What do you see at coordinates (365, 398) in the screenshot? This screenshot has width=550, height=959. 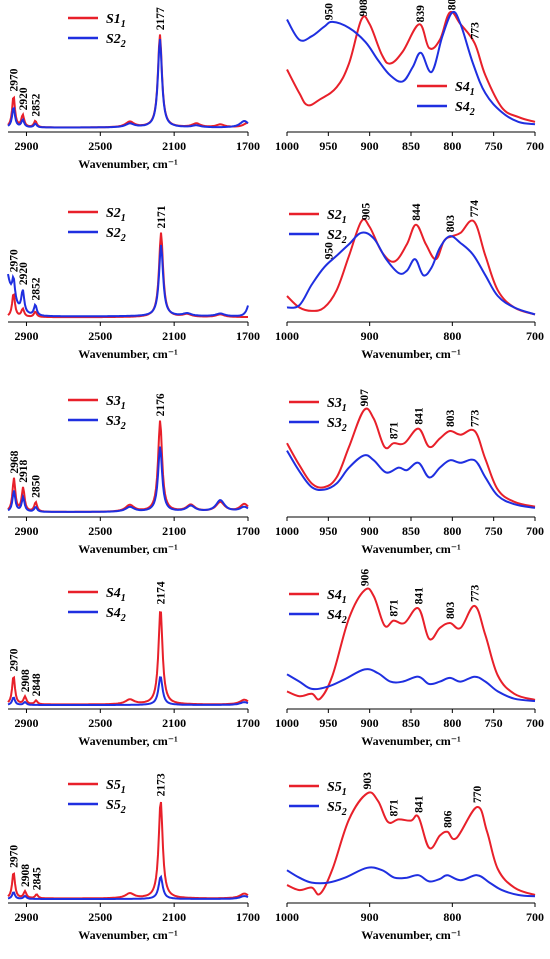 I see `peak-label: 907` at bounding box center [365, 398].